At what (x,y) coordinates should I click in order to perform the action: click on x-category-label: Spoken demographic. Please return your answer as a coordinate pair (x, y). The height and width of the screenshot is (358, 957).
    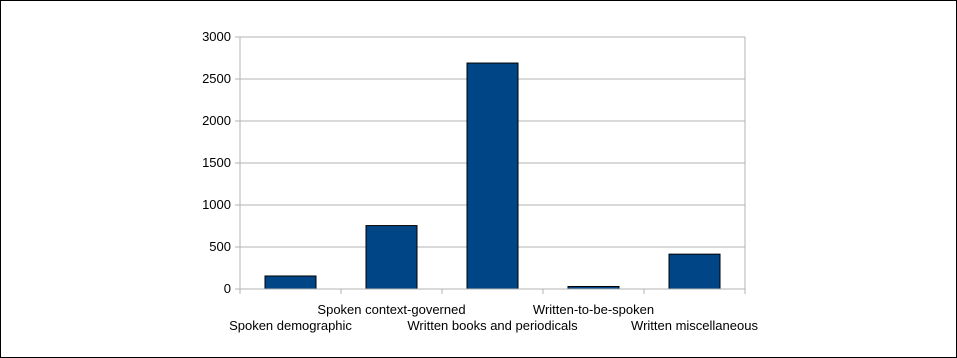
    Looking at the image, I should click on (290, 325).